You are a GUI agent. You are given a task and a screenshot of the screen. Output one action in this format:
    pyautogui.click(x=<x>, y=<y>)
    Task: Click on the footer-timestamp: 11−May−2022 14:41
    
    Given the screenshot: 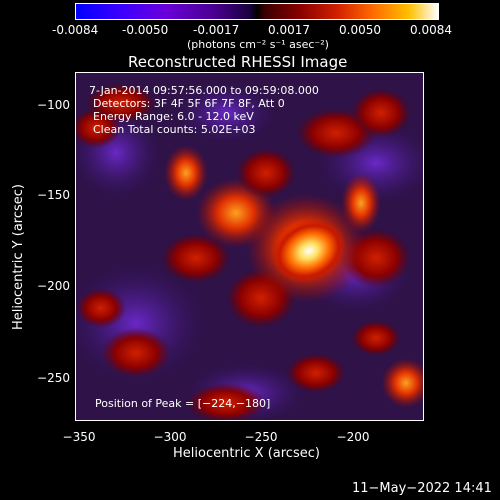 What is the action you would take?
    pyautogui.click(x=422, y=488)
    